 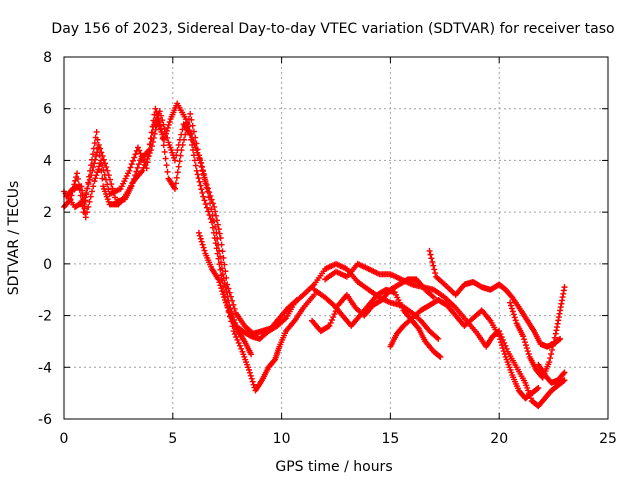 What do you see at coordinates (390, 439) in the screenshot?
I see `x-tick-label: 15` at bounding box center [390, 439].